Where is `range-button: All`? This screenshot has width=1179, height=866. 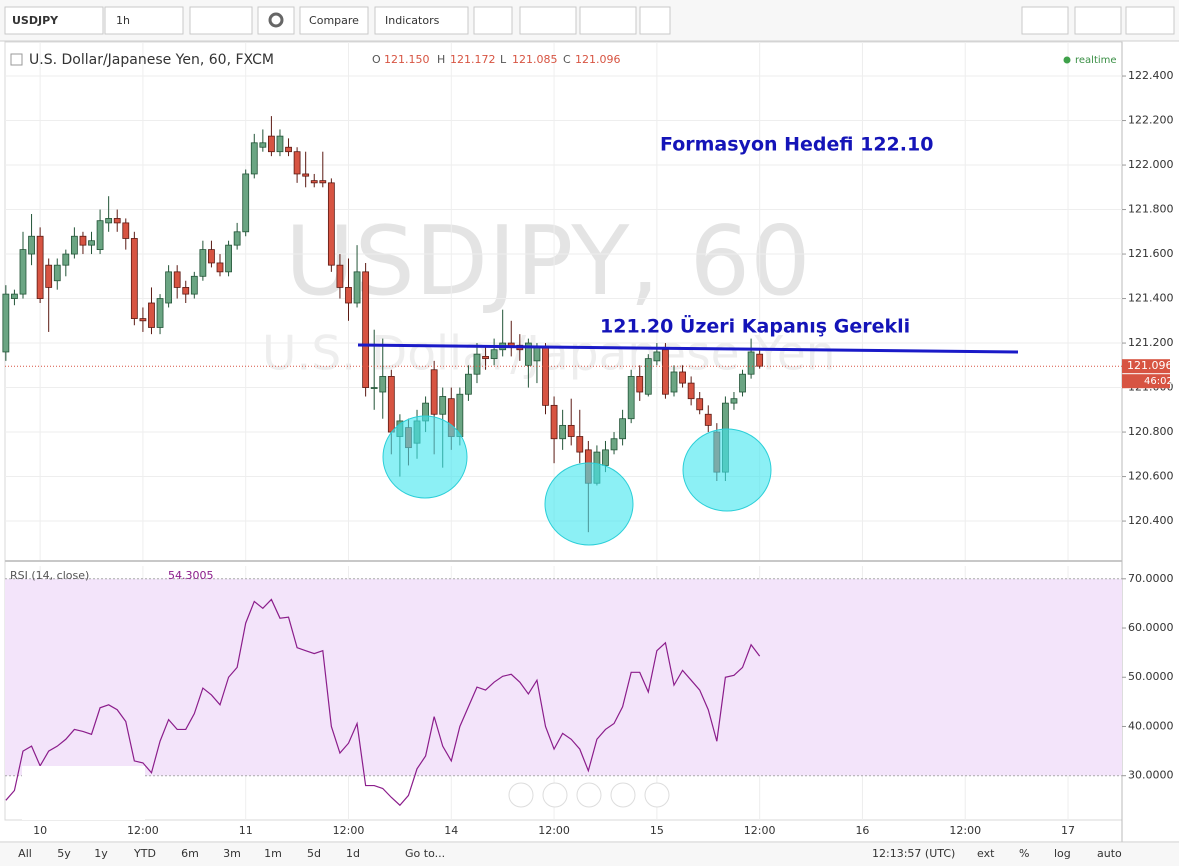 range-button: All is located at coordinates (25, 853).